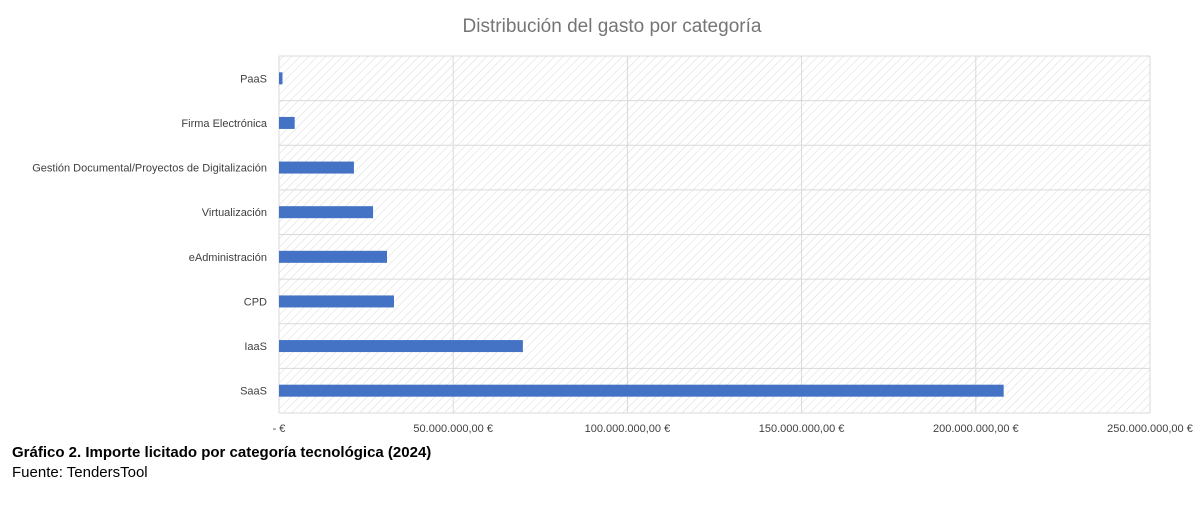 This screenshot has width=1197, height=510. I want to click on category-label: Firma Electrónica, so click(224, 124).